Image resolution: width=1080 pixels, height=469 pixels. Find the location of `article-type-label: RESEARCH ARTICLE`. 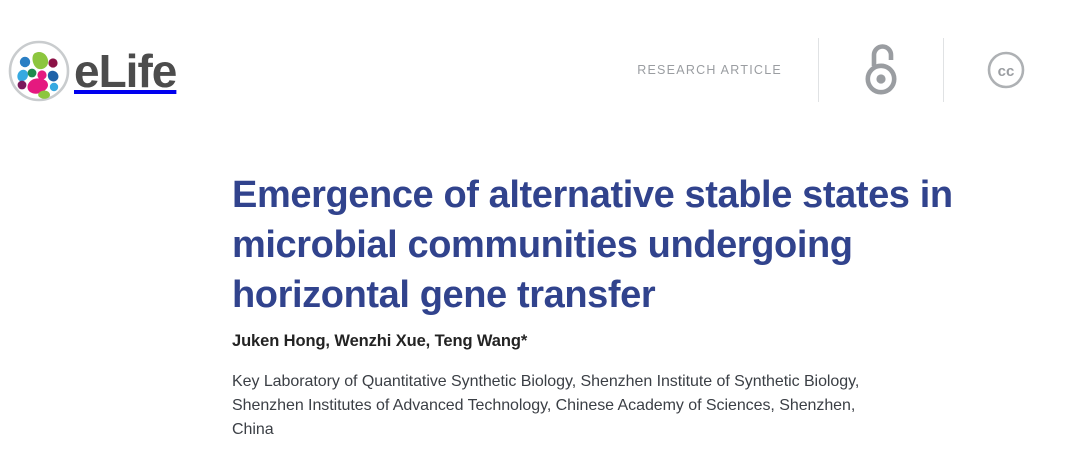

article-type-label: RESEARCH ARTICLE is located at coordinates (709, 70).